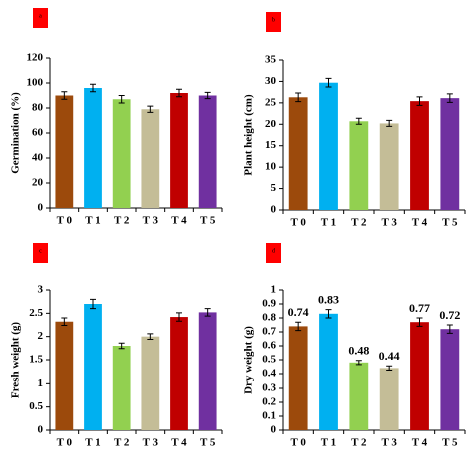 Image resolution: width=469 pixels, height=456 pixels. What do you see at coordinates (41, 336) in the screenshot?
I see `y-tick-label: 2` at bounding box center [41, 336].